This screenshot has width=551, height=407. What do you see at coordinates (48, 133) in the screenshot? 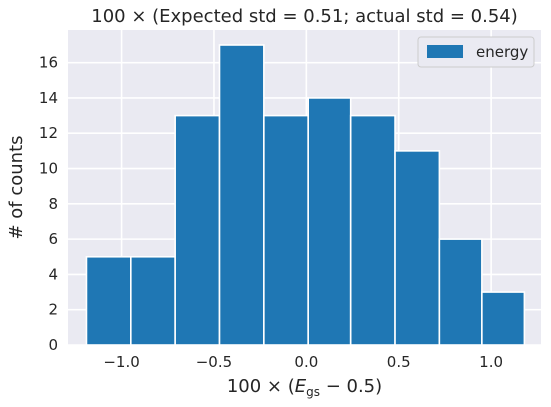
I see `y-tick-label: 12` at bounding box center [48, 133].